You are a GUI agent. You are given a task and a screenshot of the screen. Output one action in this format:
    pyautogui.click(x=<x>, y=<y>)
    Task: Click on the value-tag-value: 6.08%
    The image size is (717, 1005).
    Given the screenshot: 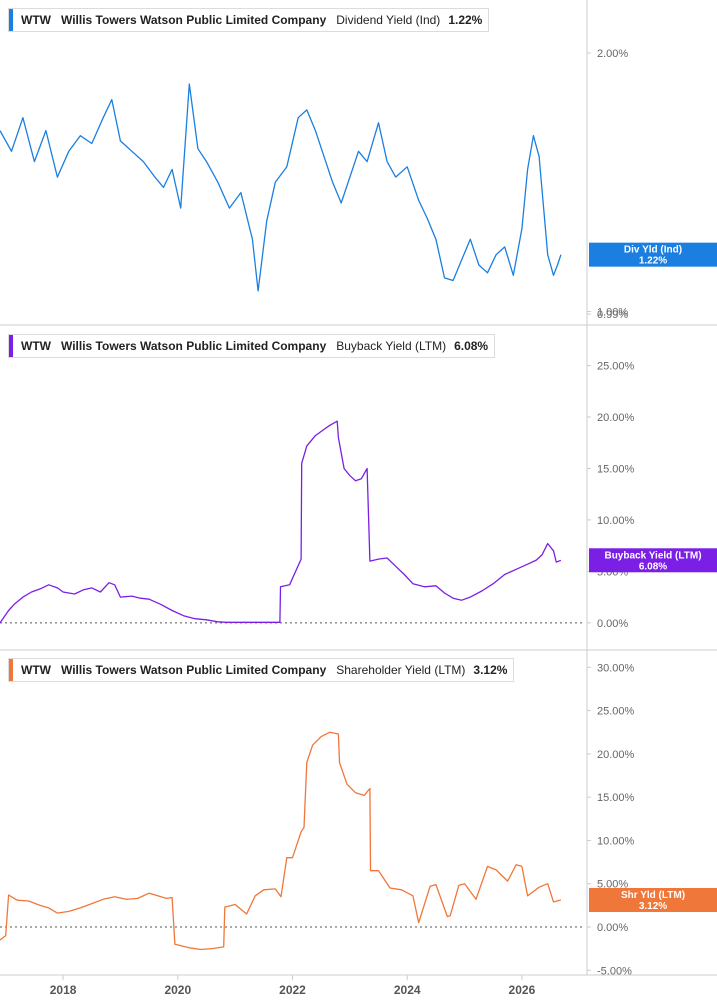 What is the action you would take?
    pyautogui.click(x=653, y=566)
    